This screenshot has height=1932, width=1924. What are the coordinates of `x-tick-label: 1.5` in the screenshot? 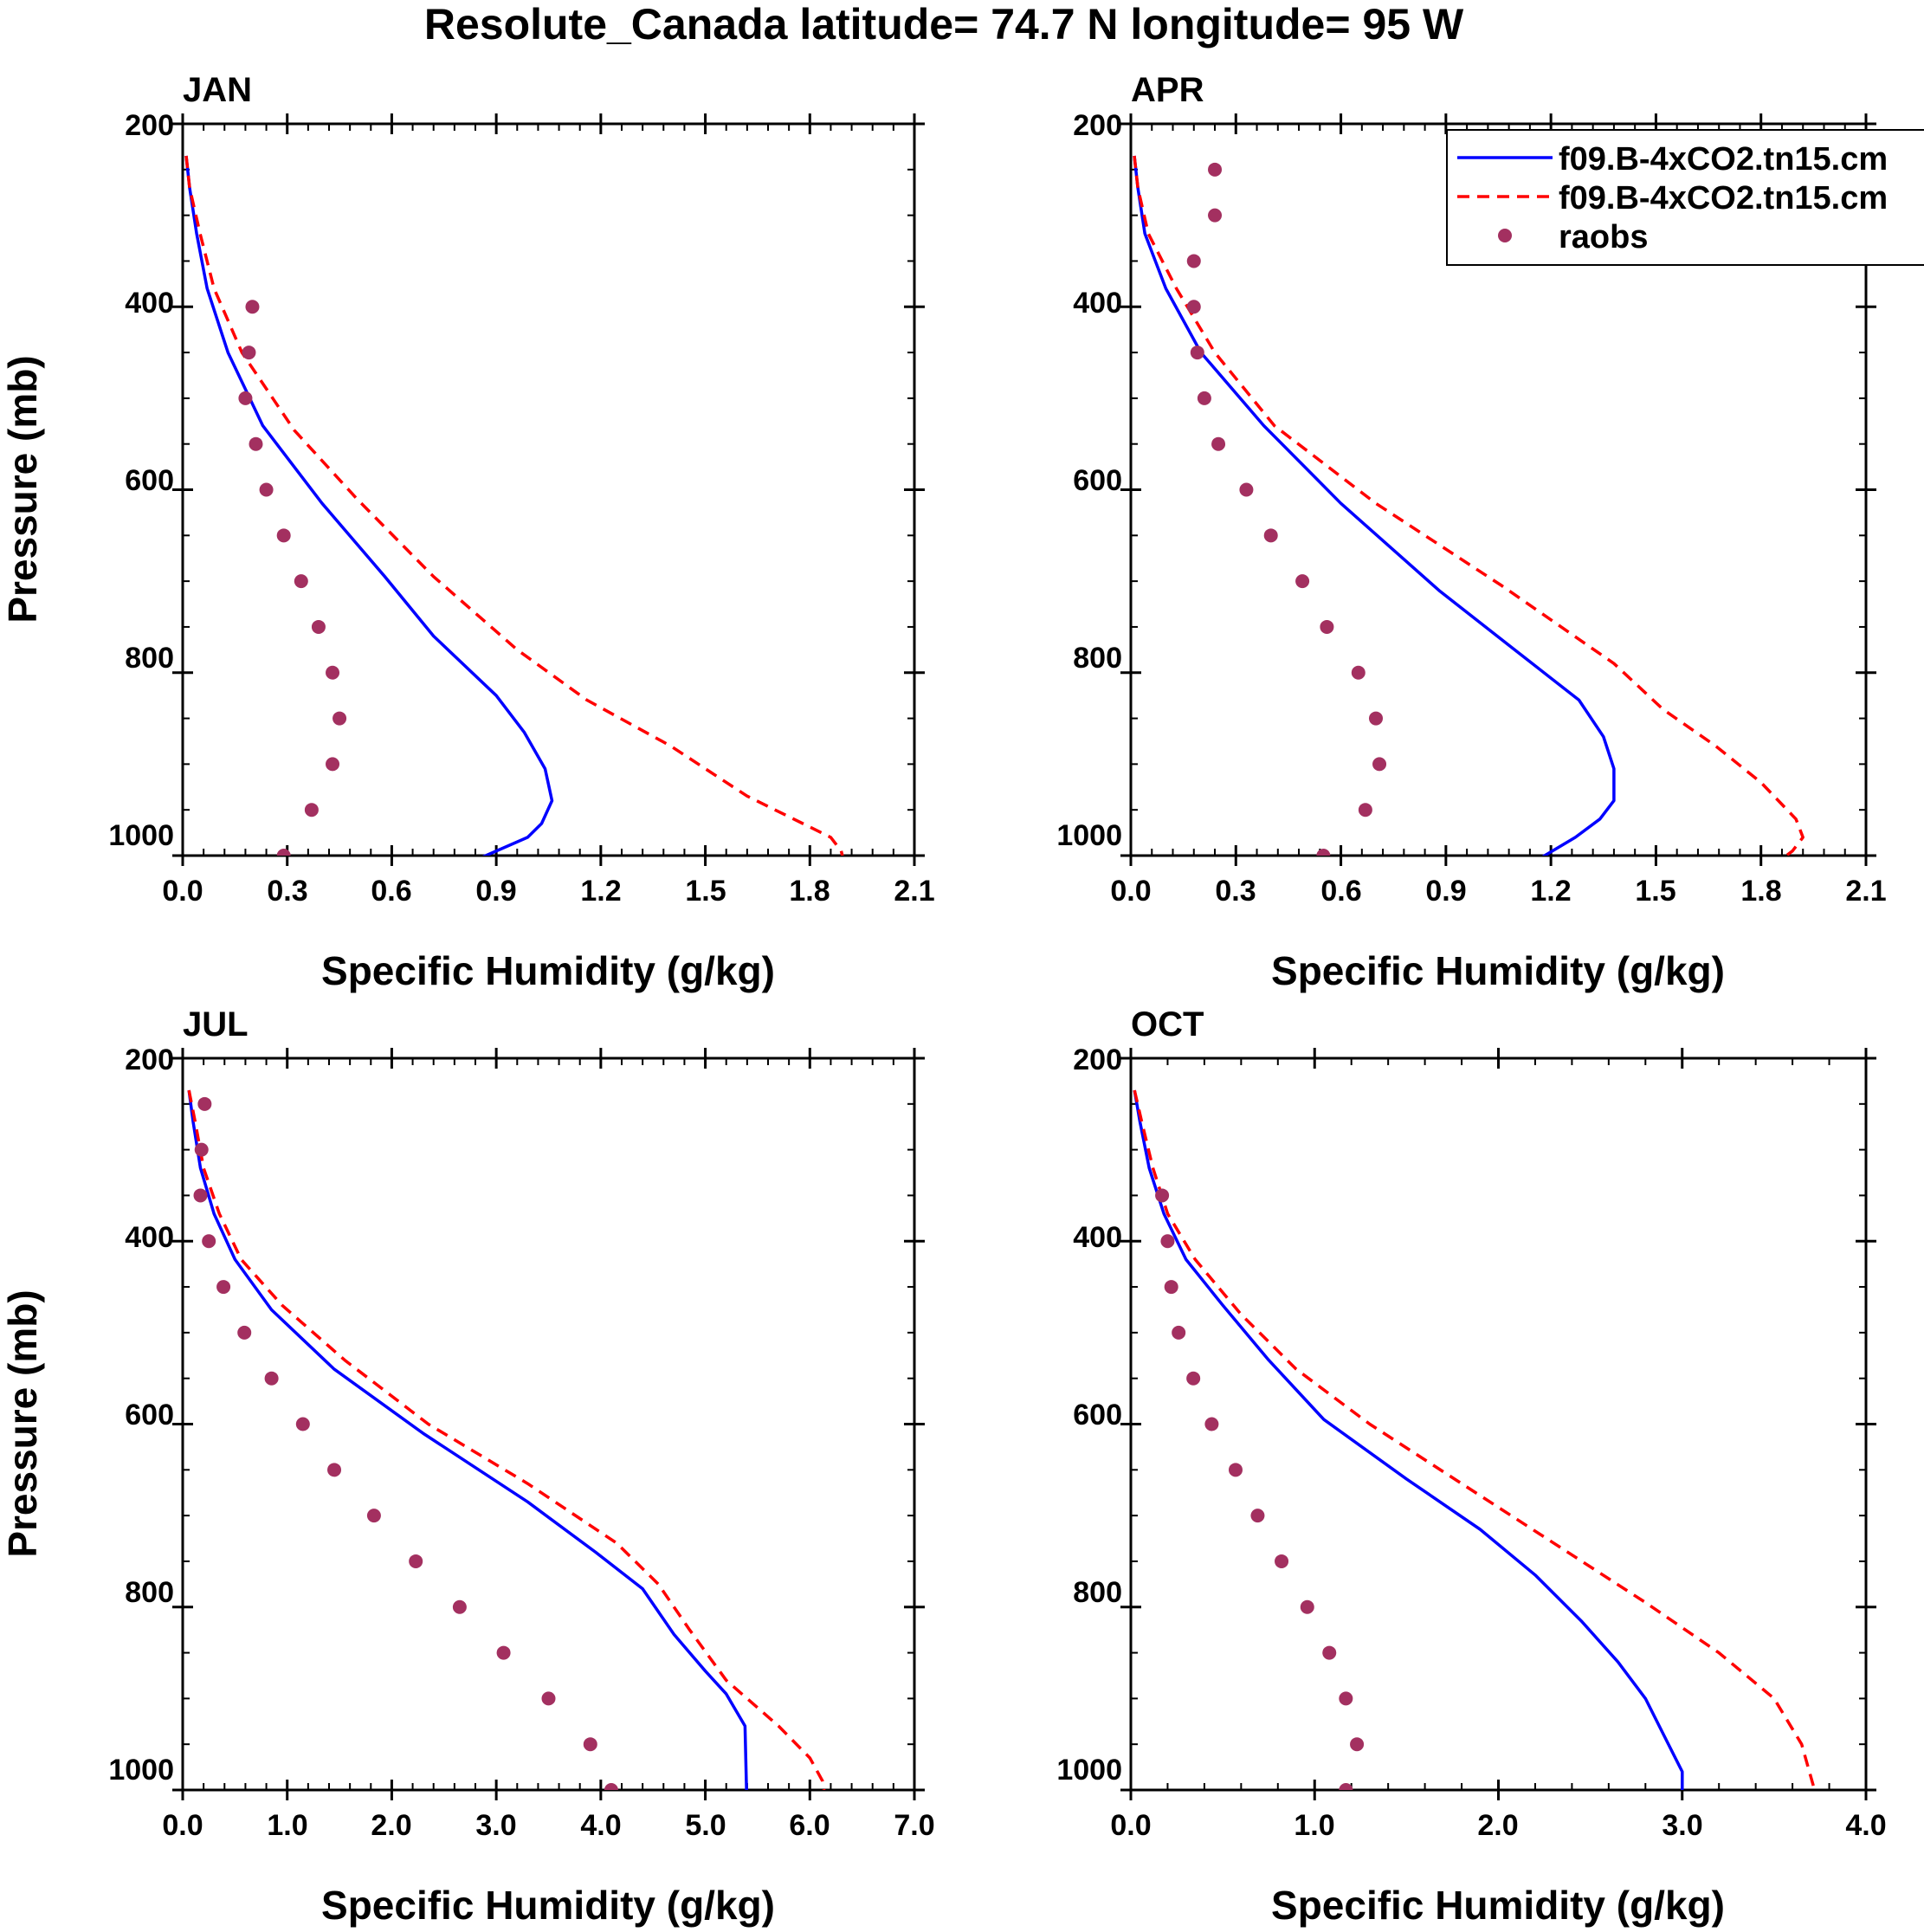 It's located at (1655, 891).